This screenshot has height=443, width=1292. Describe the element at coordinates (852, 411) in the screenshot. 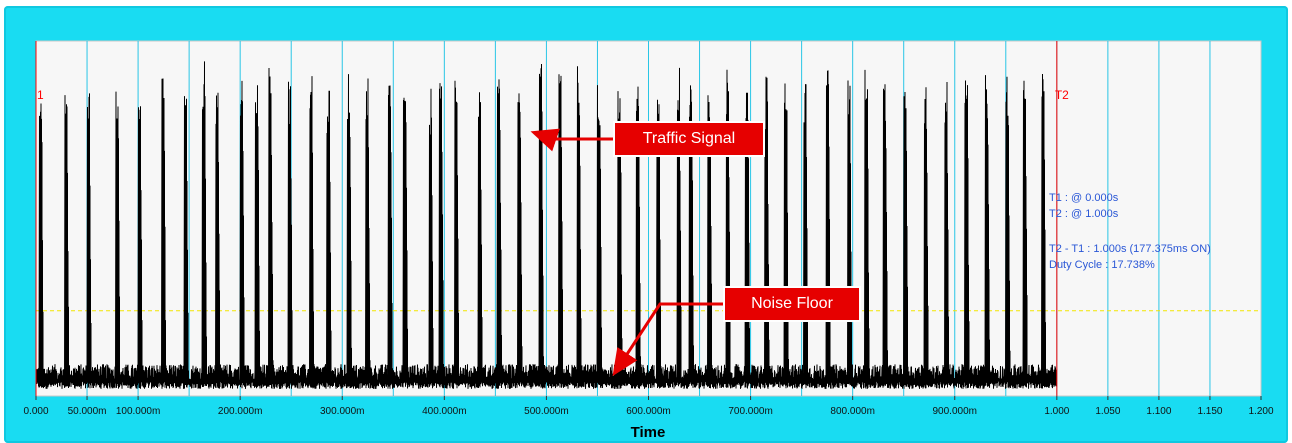

I see `x-tick-label-9: 800.000m` at that location.